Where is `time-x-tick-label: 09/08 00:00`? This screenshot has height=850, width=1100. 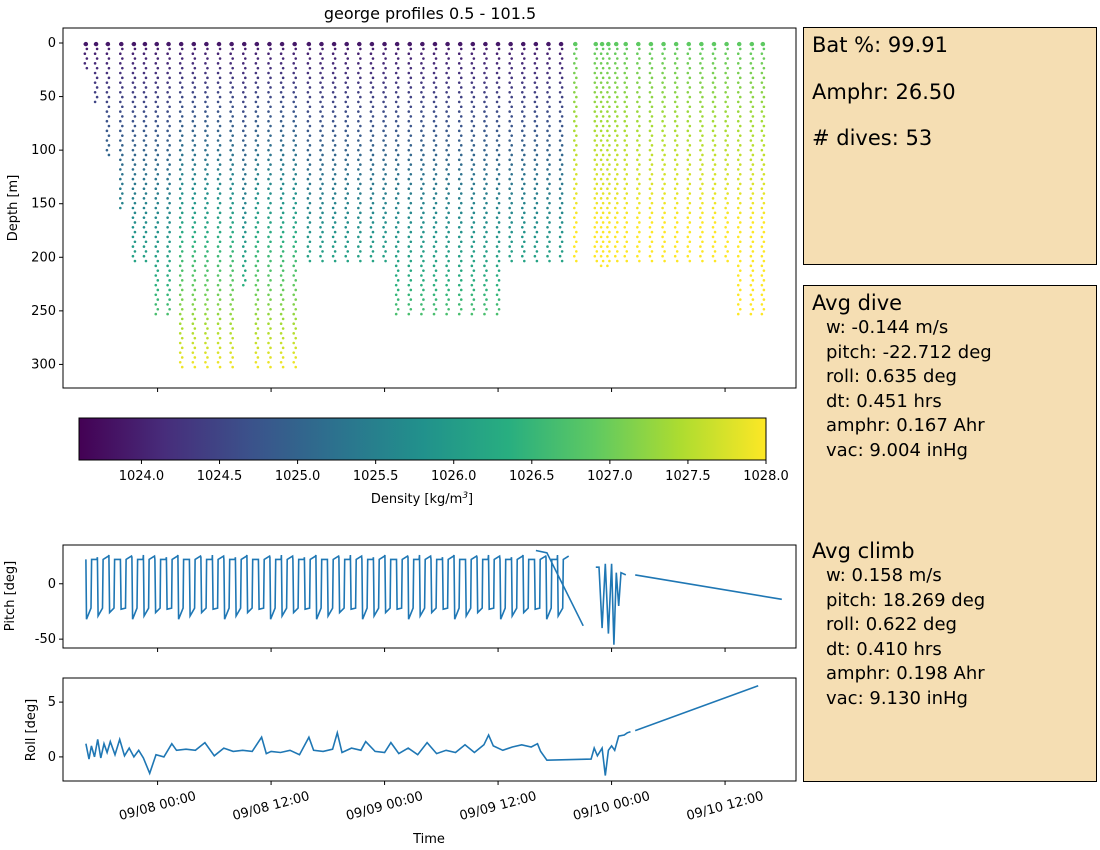
time-x-tick-label: 09/08 00:00 is located at coordinates (158, 806).